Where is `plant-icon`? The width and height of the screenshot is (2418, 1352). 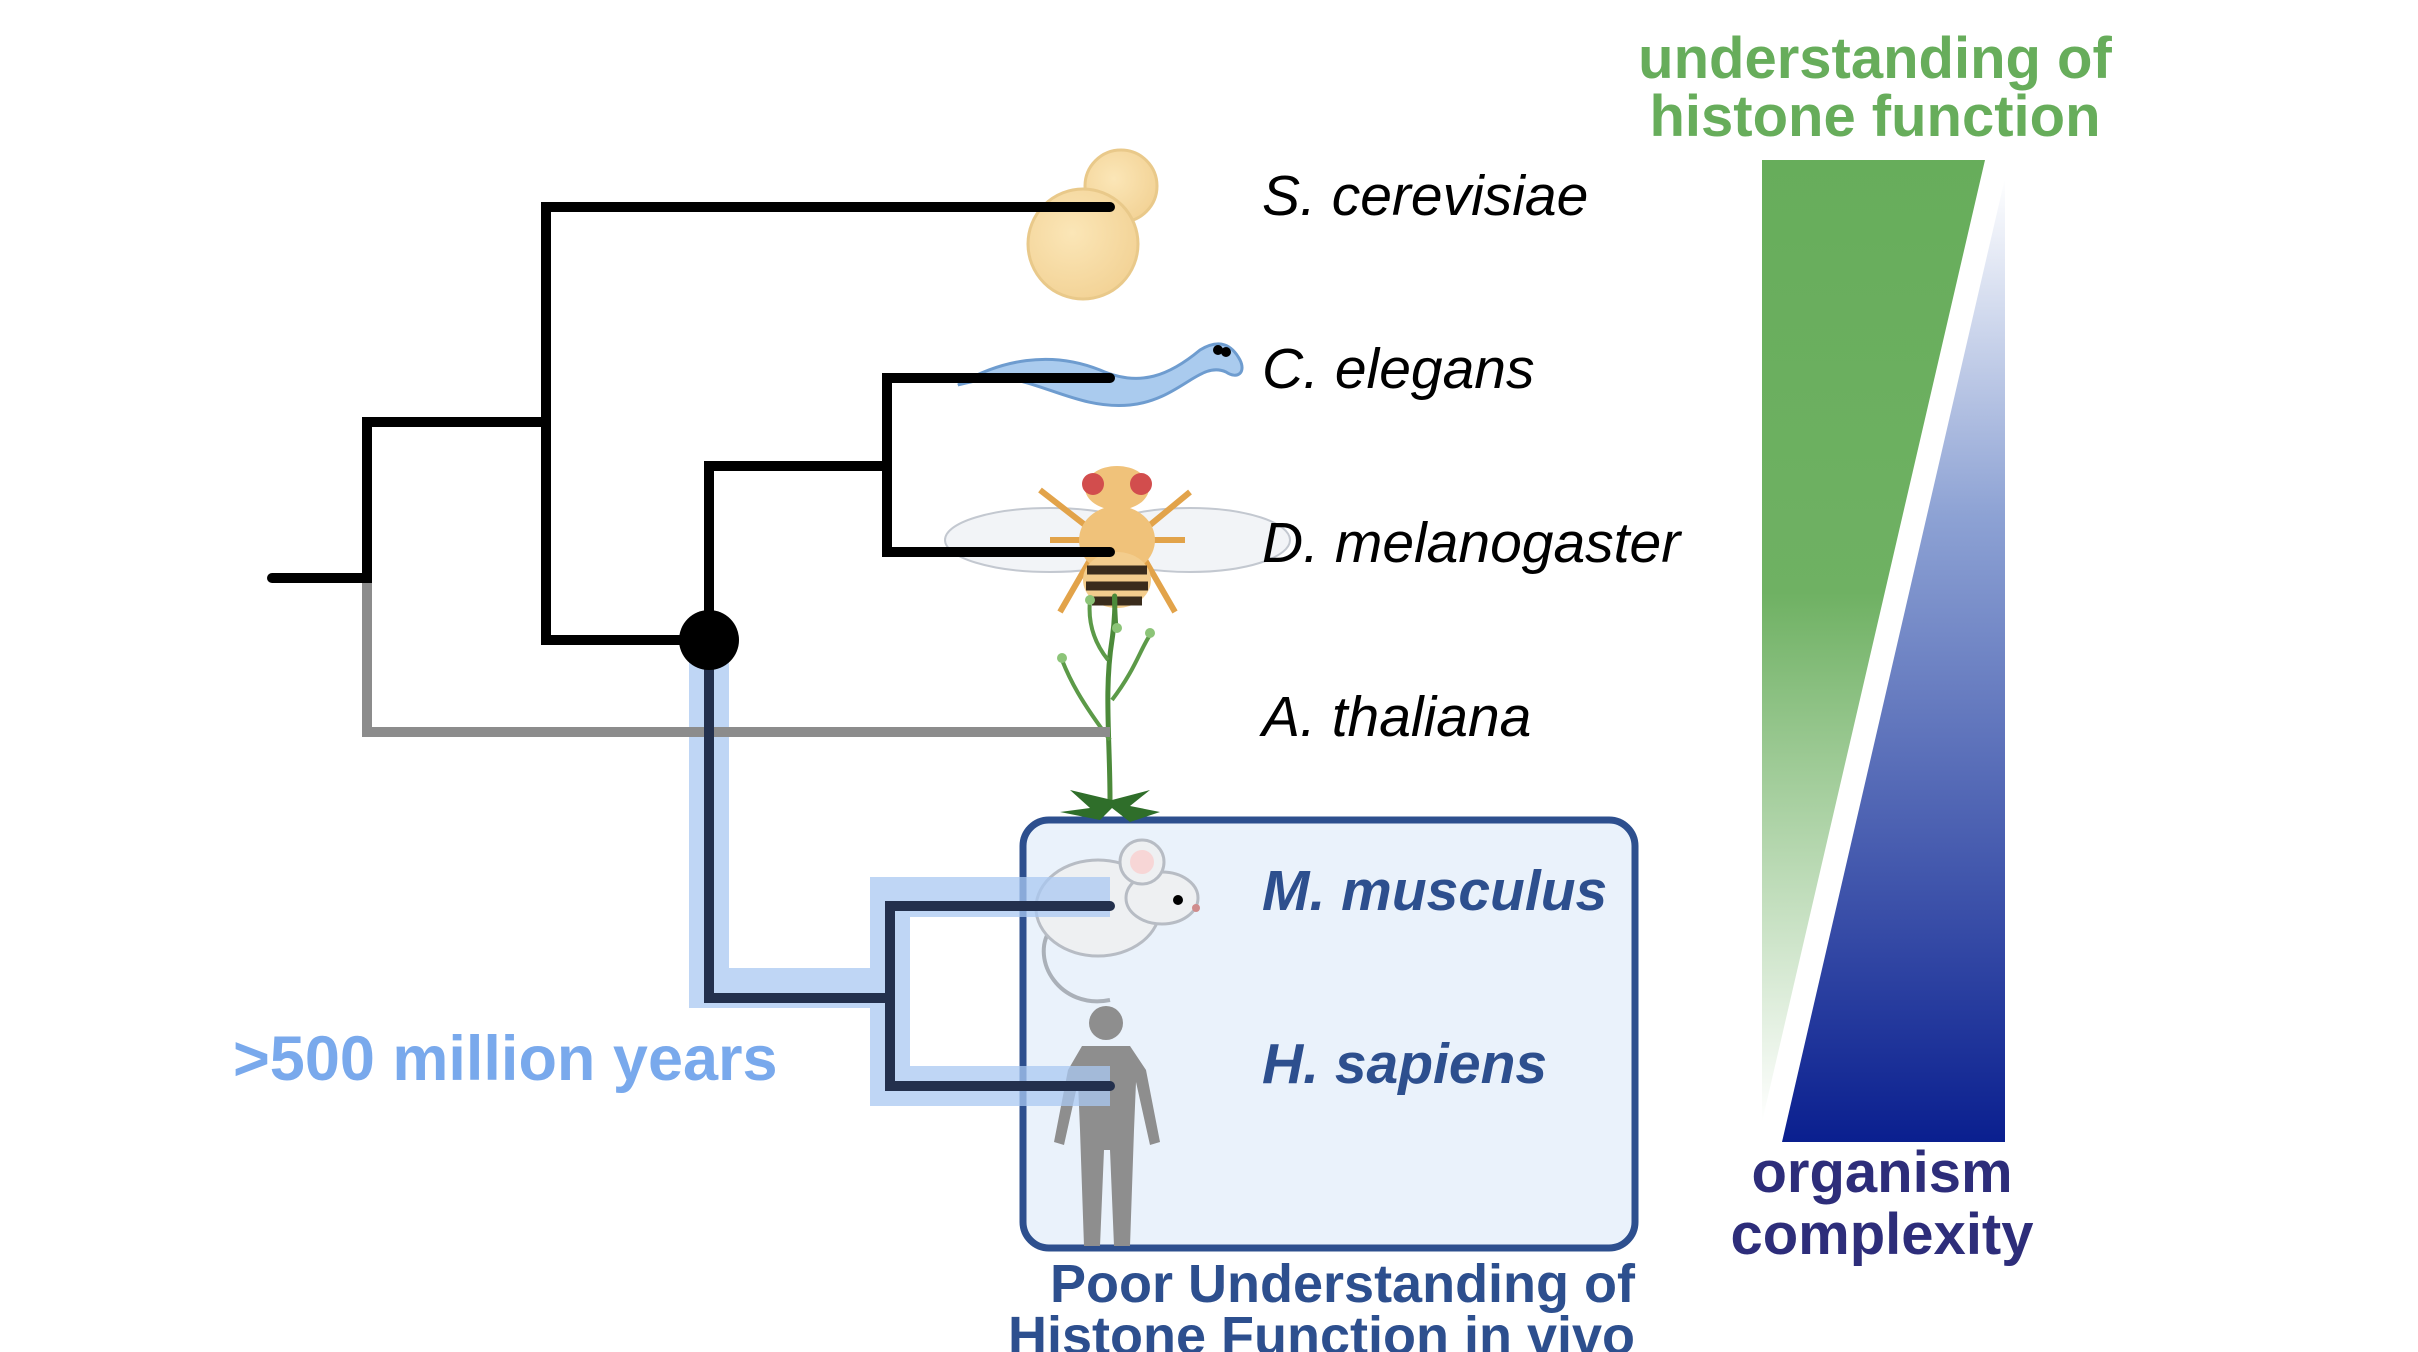 plant-icon is located at coordinates (1108, 707).